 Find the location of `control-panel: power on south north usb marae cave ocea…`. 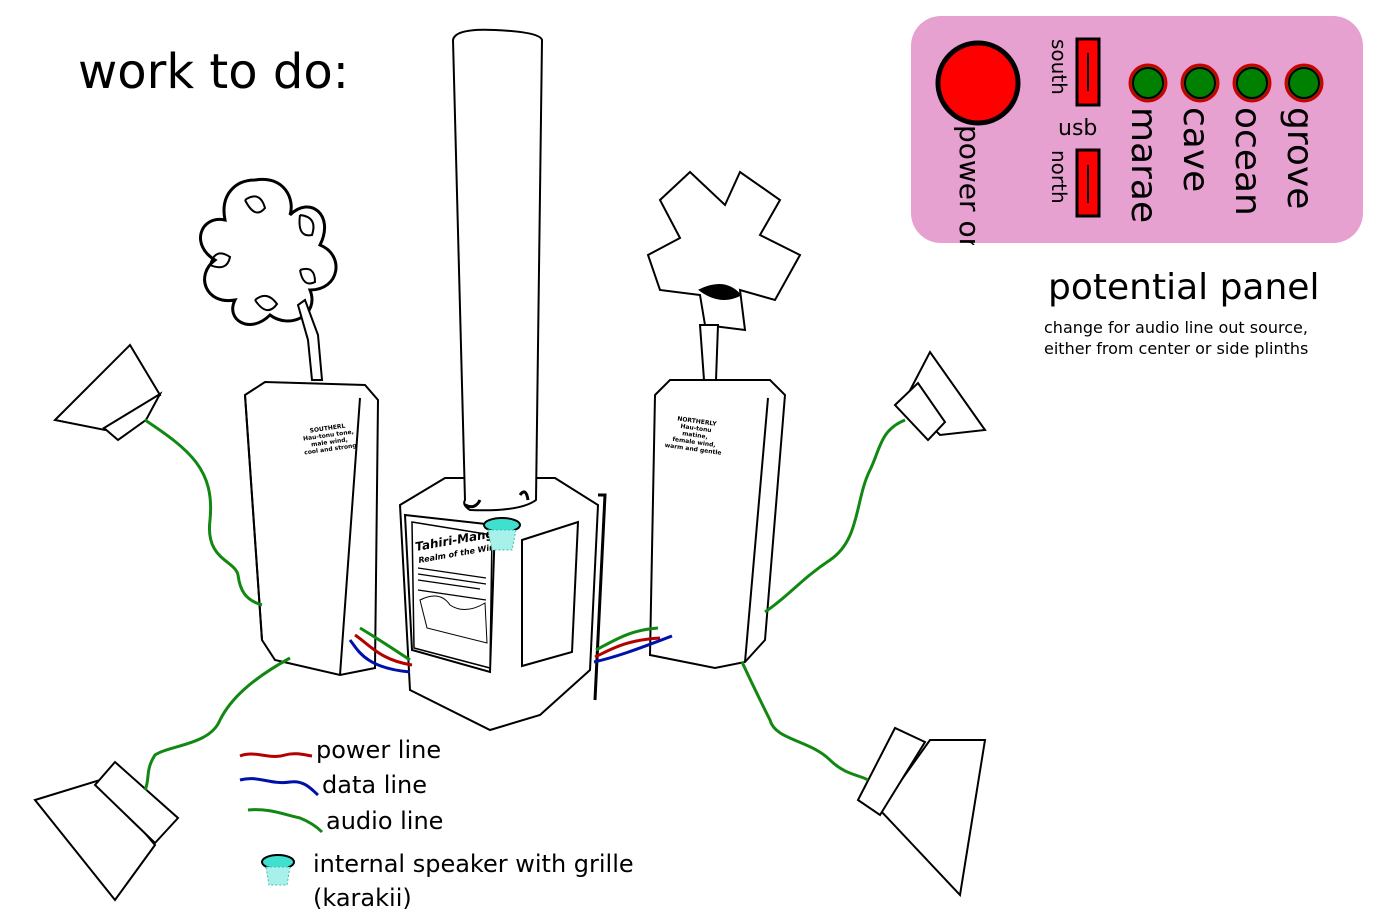

control-panel: power on south north usb marae cave ocea… is located at coordinates (1137, 130).